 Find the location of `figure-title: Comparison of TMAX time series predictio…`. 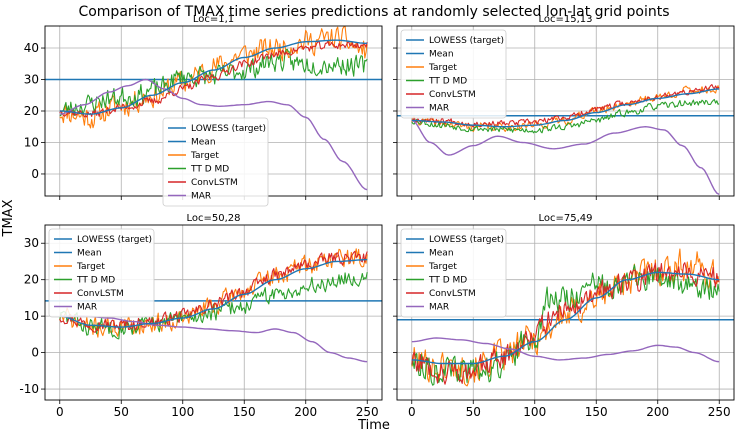

figure-title: Comparison of TMAX time series predictio… is located at coordinates (373, 12).